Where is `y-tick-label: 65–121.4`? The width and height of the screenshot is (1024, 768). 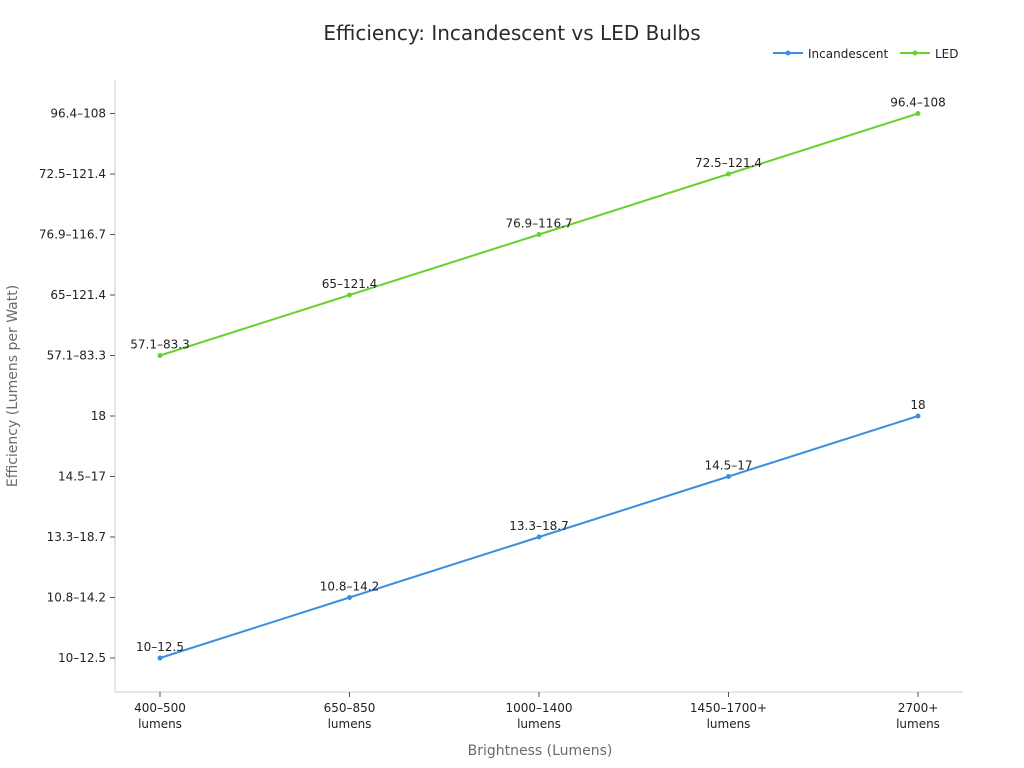
y-tick-label: 65–121.4 is located at coordinates (78, 295).